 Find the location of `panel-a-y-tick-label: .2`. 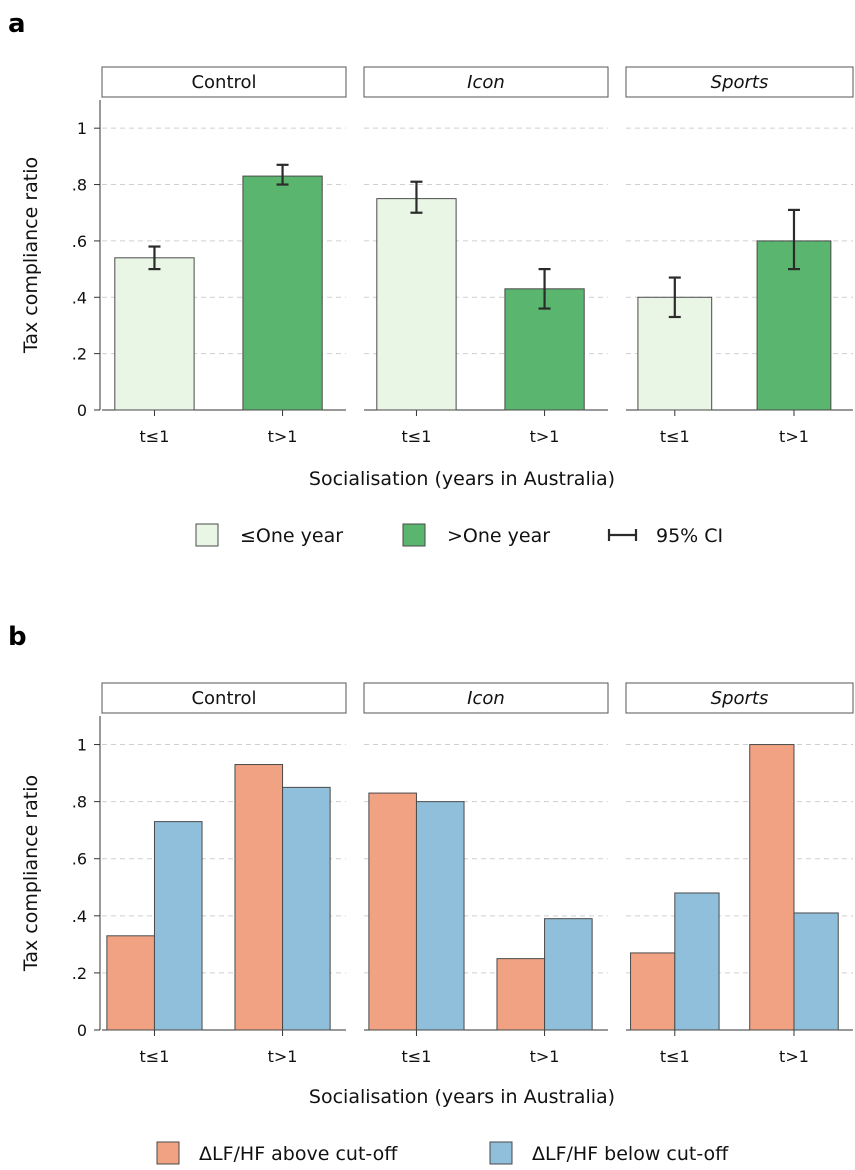

panel-a-y-tick-label: .2 is located at coordinates (79, 354).